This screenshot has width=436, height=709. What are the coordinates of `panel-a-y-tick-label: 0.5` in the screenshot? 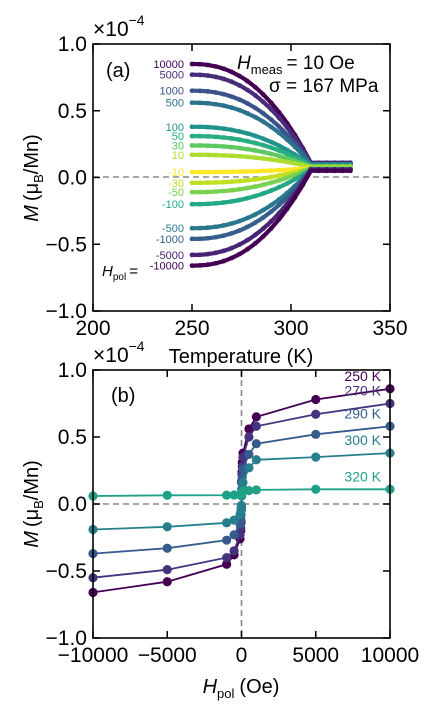 It's located at (72, 111).